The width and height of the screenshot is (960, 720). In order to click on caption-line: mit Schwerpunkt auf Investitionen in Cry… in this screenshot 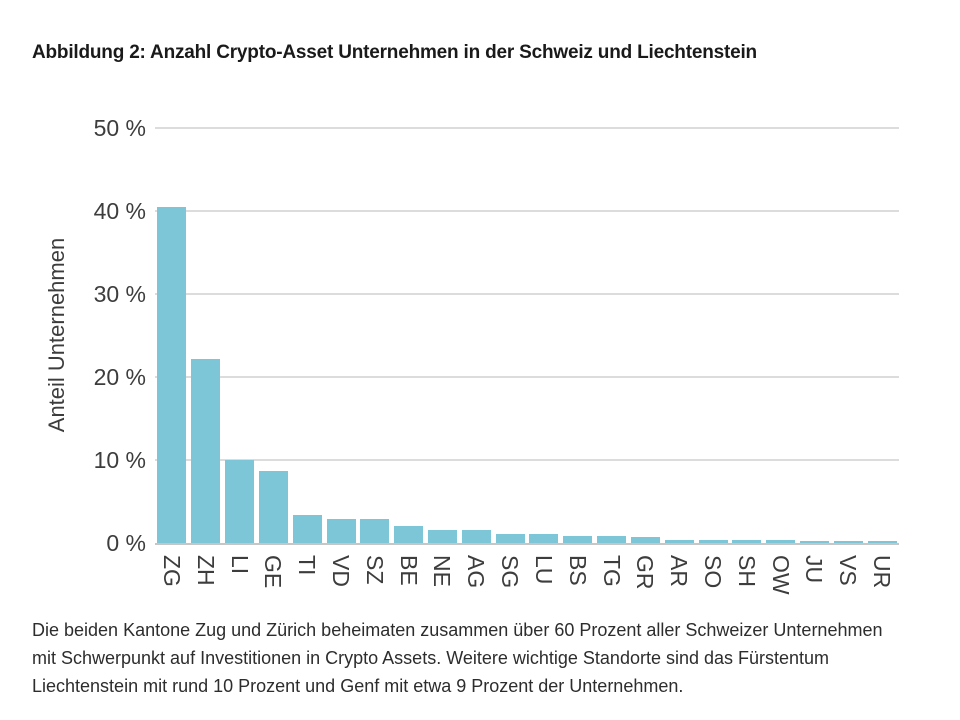, I will do `click(431, 658)`.